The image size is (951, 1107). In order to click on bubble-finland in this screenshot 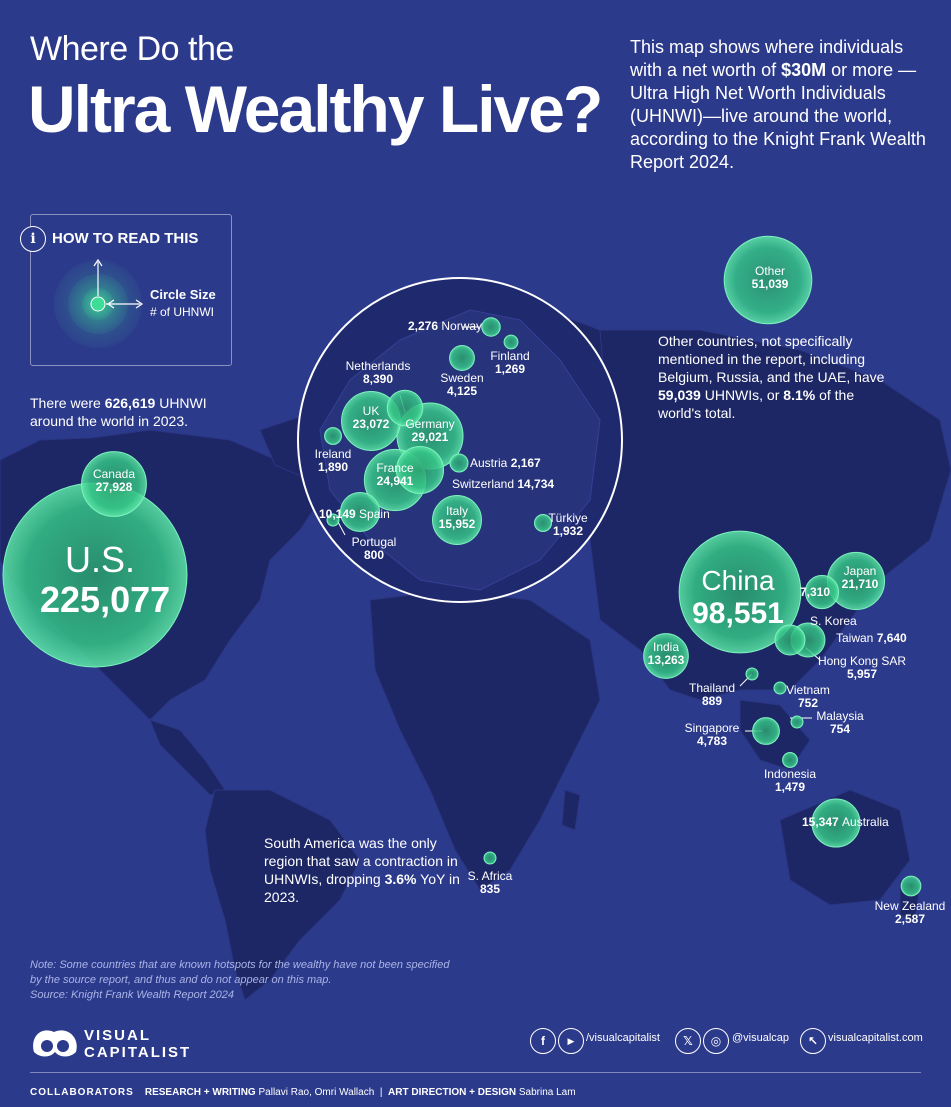, I will do `click(511, 342)`.